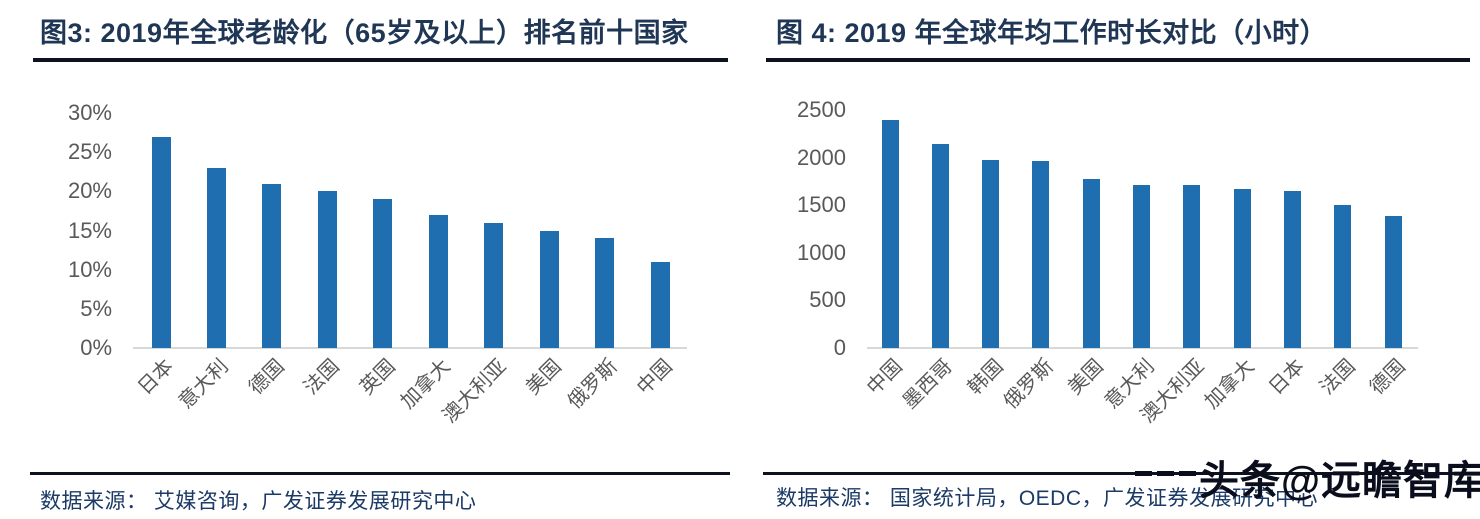 This screenshot has height=519, width=1480. I want to click on figure-3-bottom-rule, so click(380, 473).